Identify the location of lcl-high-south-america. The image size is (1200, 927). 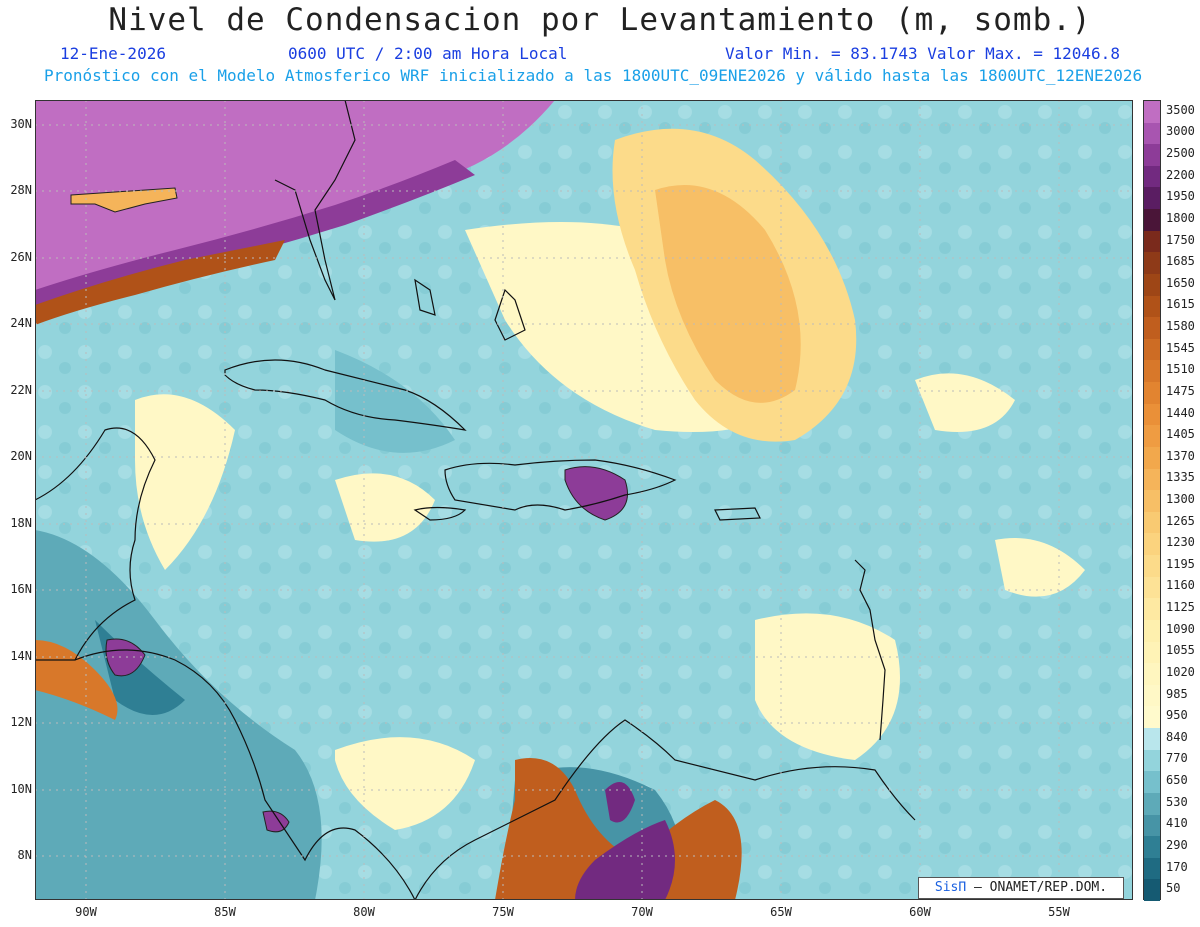
(618, 829).